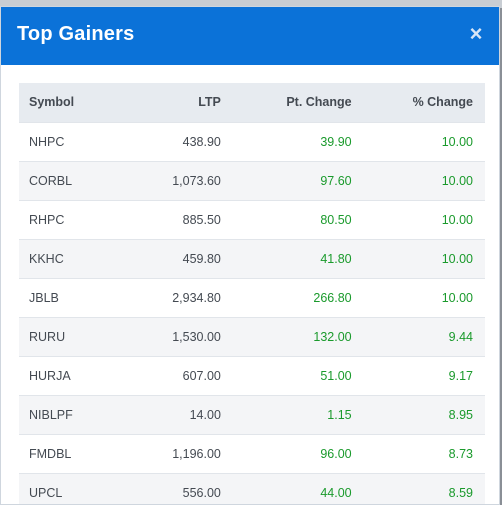 The image size is (502, 505). I want to click on background-page, so click(251, 4).